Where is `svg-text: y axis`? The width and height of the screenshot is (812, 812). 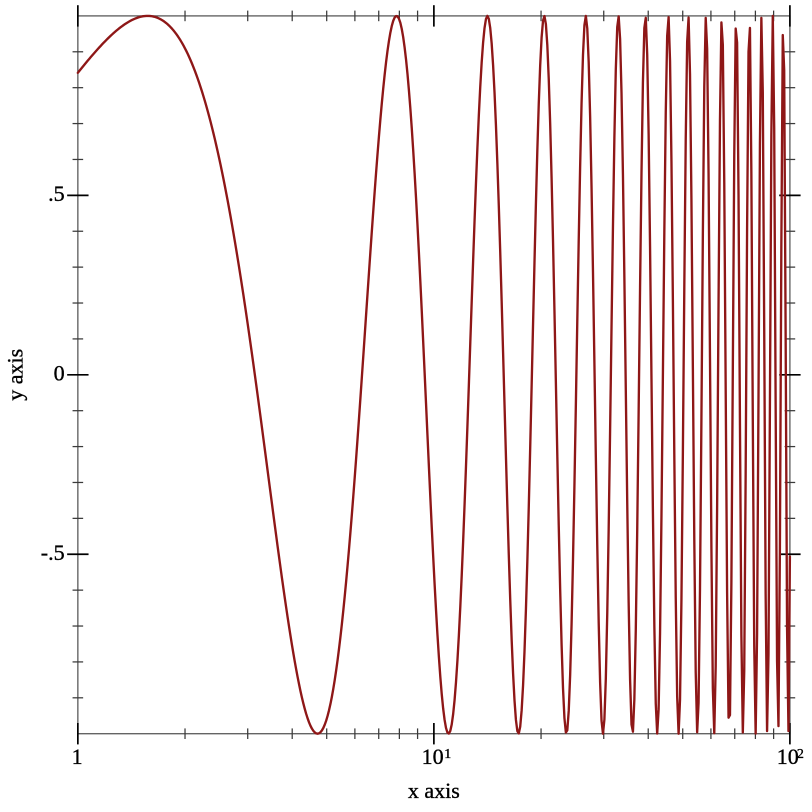 svg-text: y axis is located at coordinates (15, 375).